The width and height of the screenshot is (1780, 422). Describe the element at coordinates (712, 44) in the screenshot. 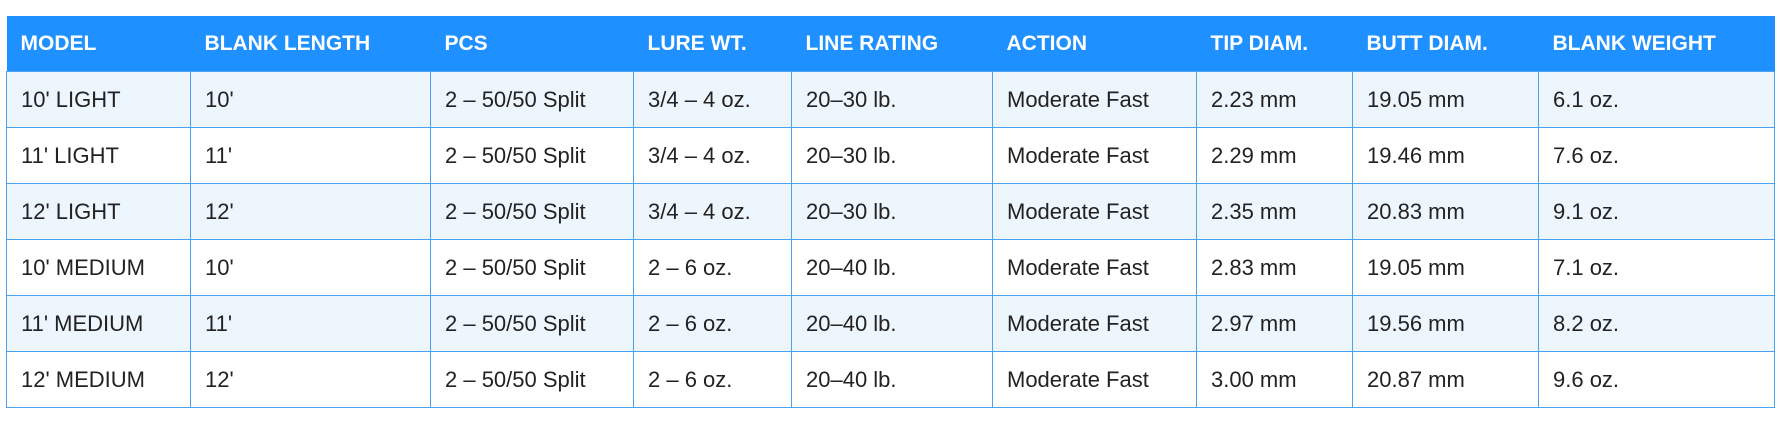

I see `header-cell: LURE WT.` at that location.